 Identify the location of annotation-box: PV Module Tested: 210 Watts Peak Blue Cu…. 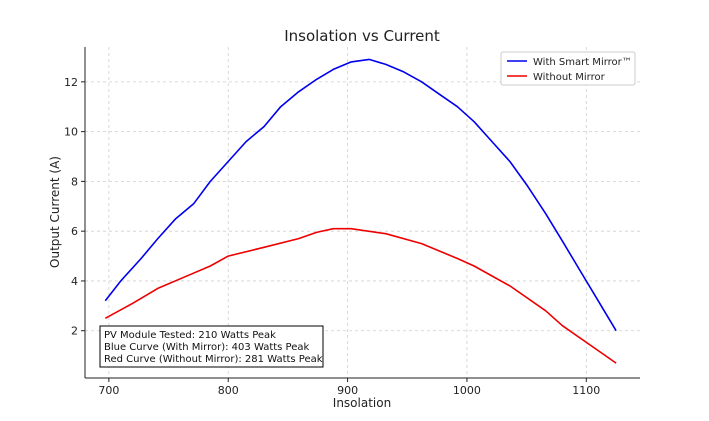
(211, 346).